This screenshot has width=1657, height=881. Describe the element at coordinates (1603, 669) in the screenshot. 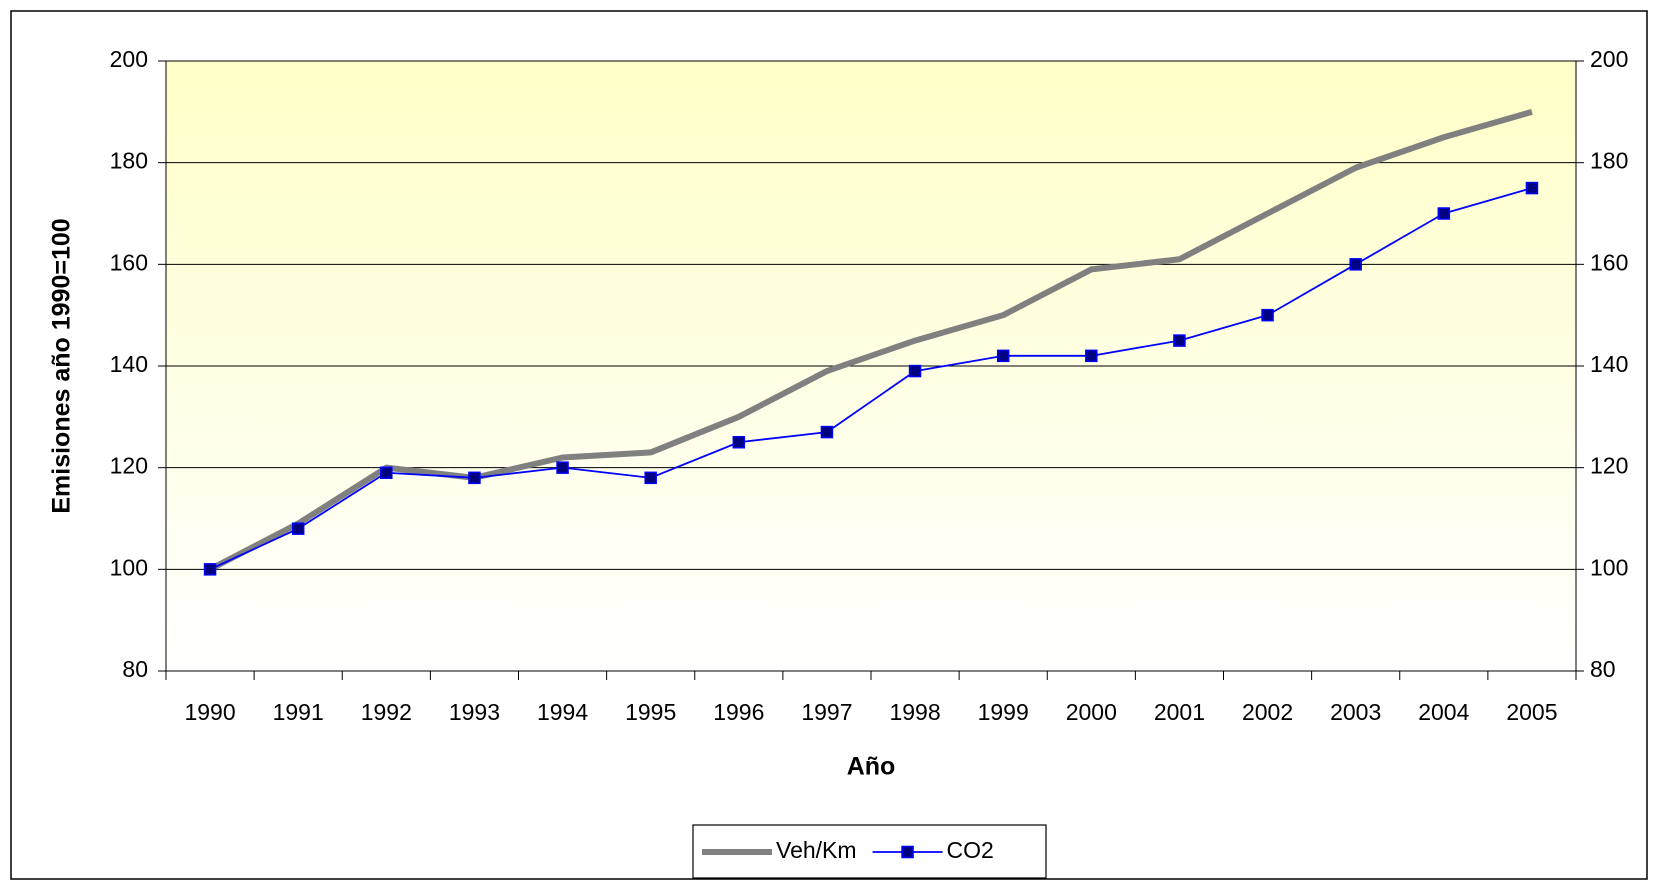

I see `y2-tick-label: 80` at that location.